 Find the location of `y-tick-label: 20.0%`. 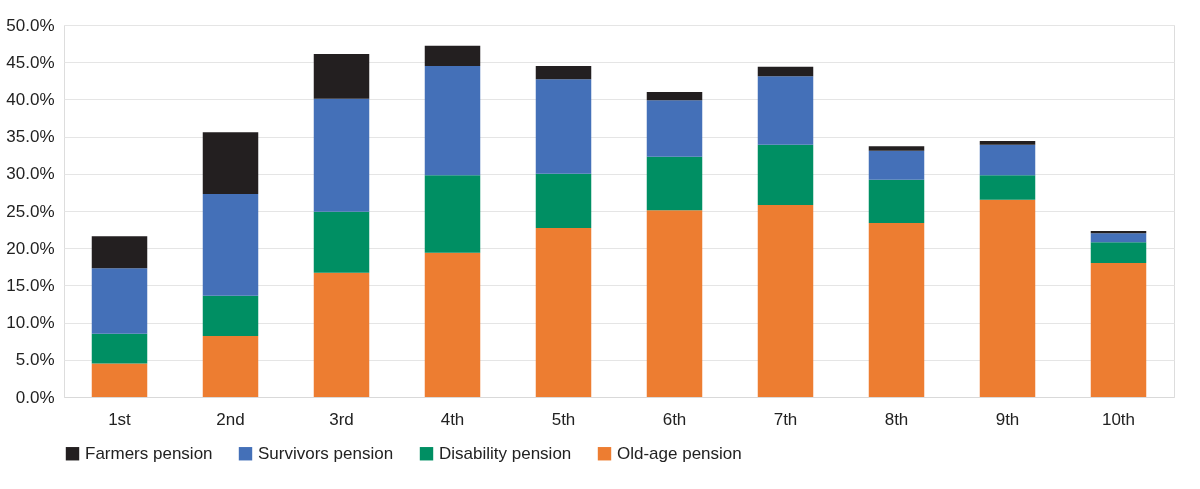

y-tick-label: 20.0% is located at coordinates (30, 248).